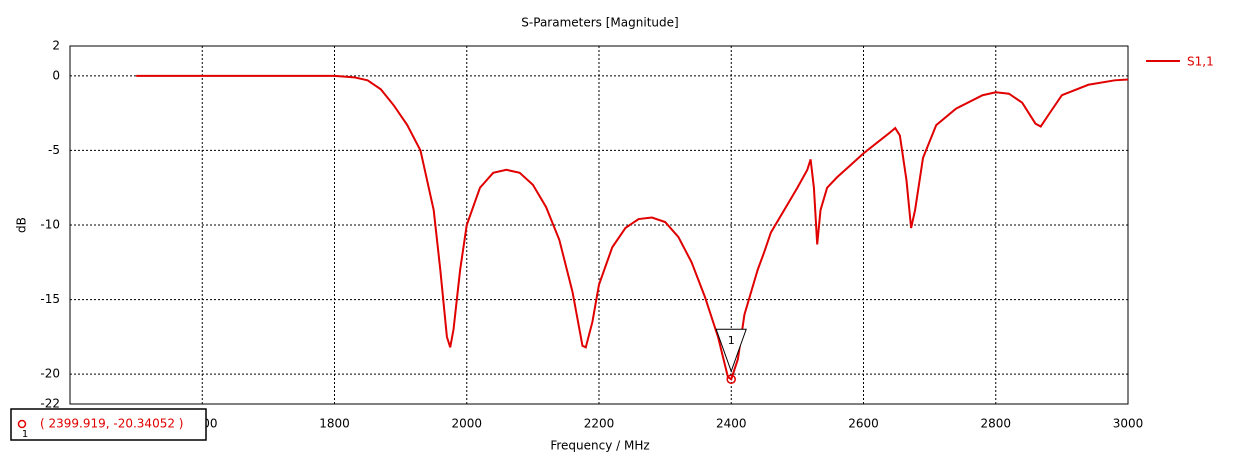  Describe the element at coordinates (731, 350) in the screenshot. I see `marker-triangle` at that location.